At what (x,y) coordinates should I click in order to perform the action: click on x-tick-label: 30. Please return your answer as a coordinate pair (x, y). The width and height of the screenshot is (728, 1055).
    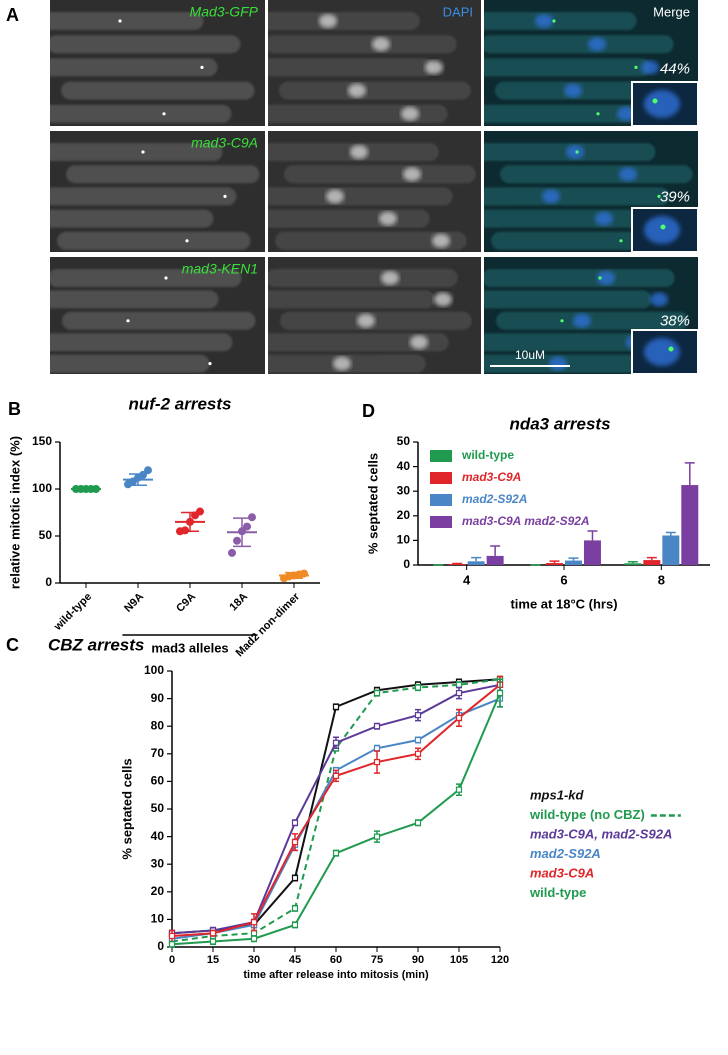
    Looking at the image, I should click on (254, 960).